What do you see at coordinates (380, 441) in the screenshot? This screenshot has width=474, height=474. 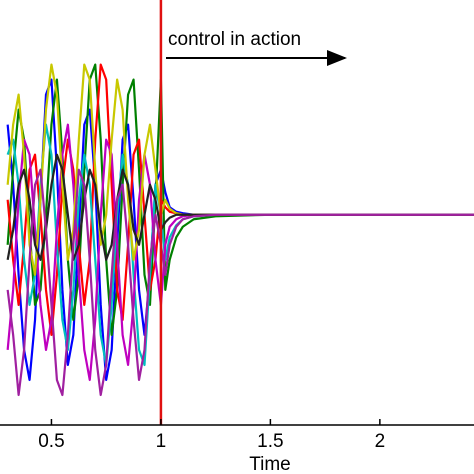 I see `x-tick-label: 2` at bounding box center [380, 441].